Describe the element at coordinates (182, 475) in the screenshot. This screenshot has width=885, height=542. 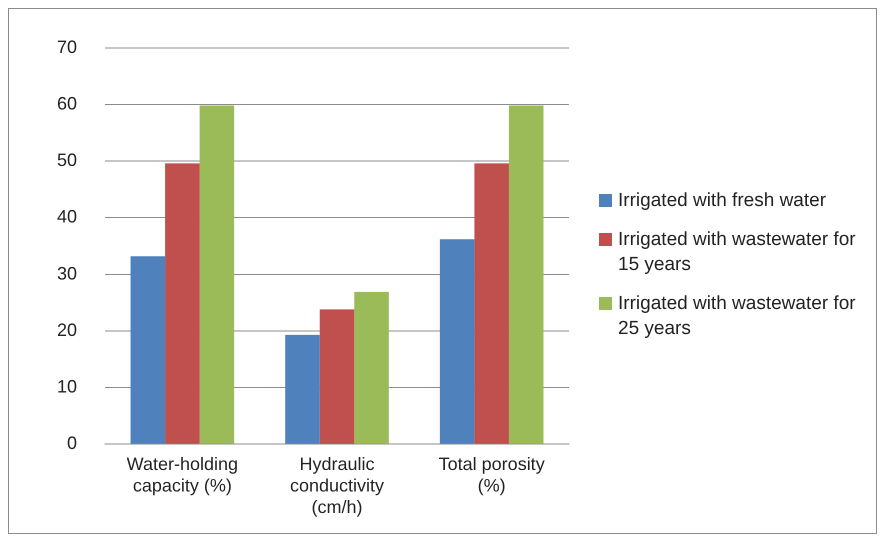
I see `x-tick-label: Water-holding capacity (%)` at that location.